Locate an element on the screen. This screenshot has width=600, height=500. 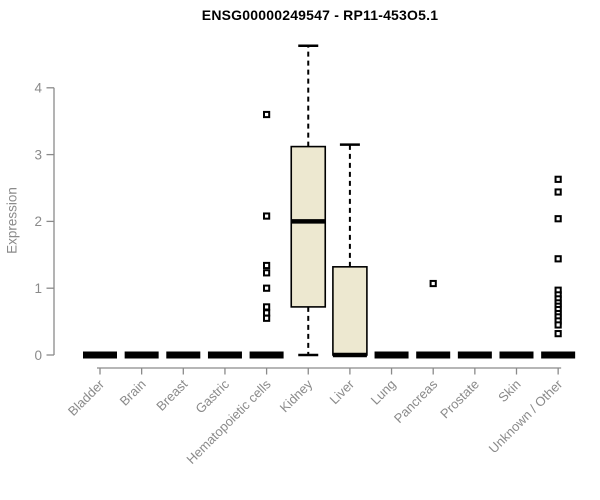
flat-box-gastric is located at coordinates (224, 355).